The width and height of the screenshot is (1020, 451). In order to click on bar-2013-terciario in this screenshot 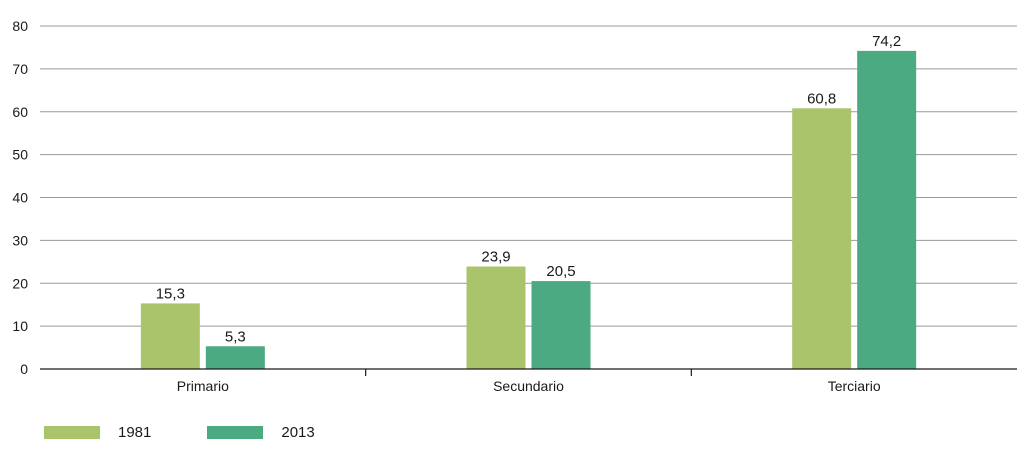, I will do `click(887, 210)`.